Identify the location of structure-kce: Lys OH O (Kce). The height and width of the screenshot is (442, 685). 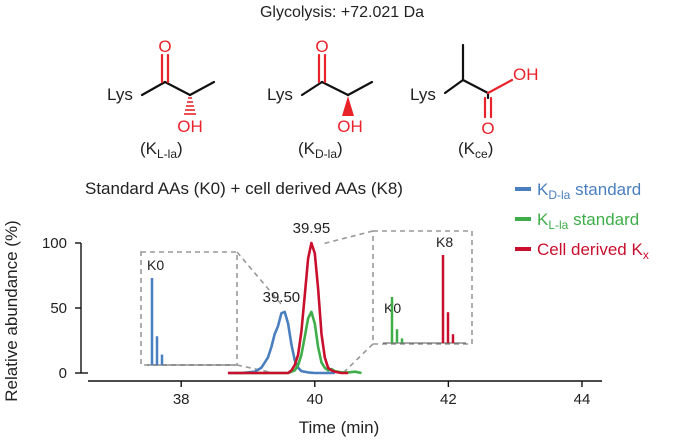
(474, 102).